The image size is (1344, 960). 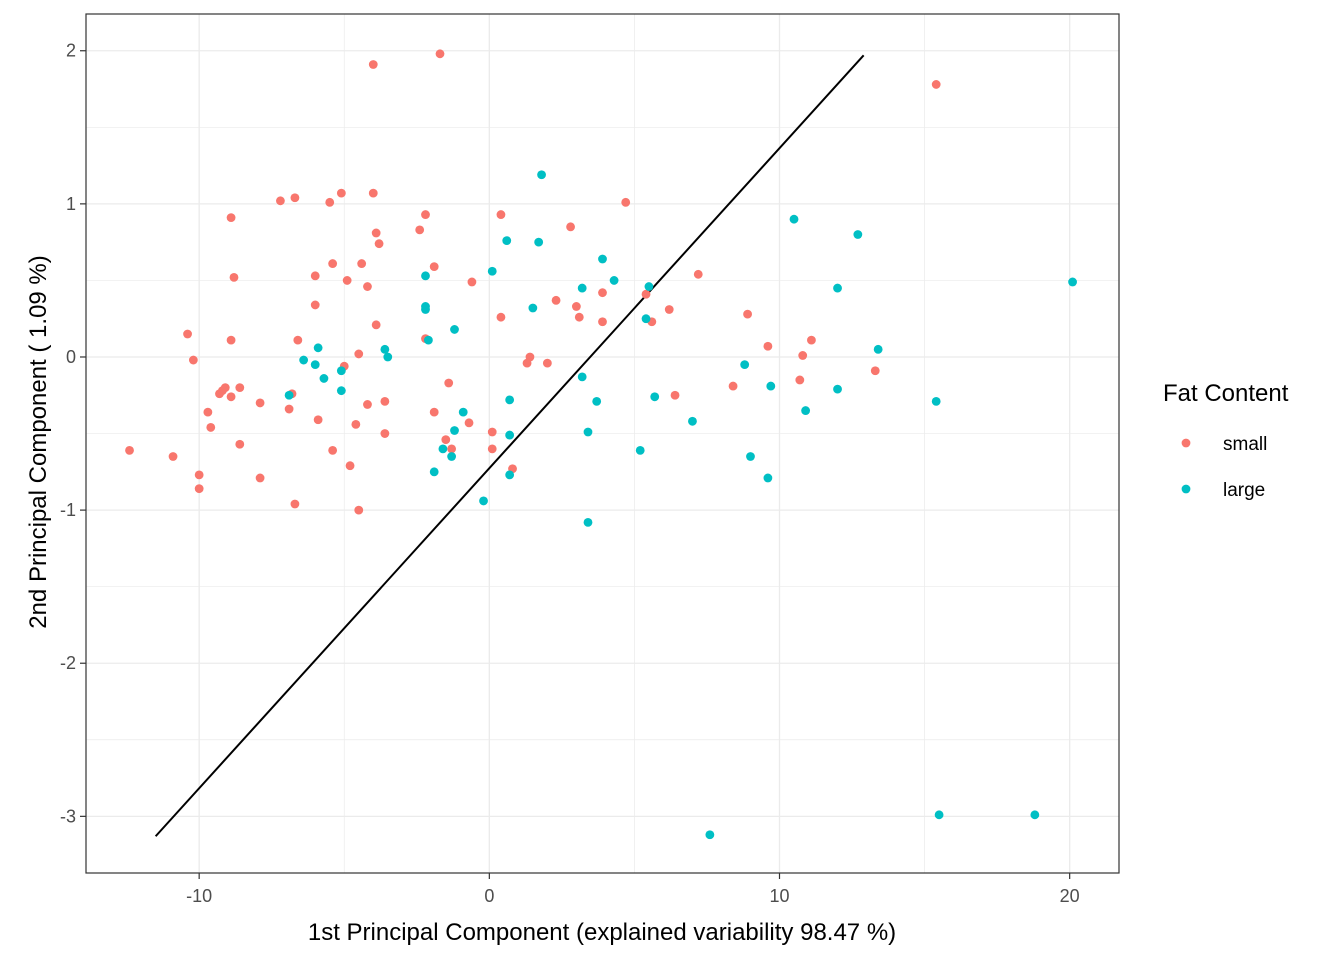 What do you see at coordinates (1186, 489) in the screenshot?
I see `legend-key-large` at bounding box center [1186, 489].